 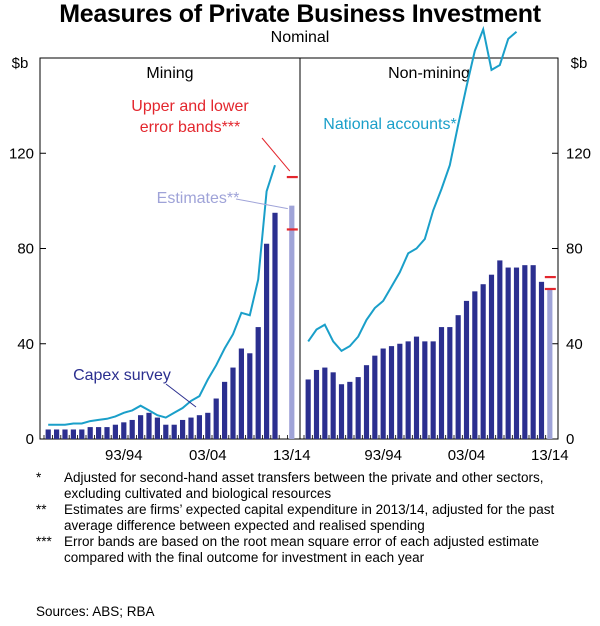 What do you see at coordinates (578, 153) in the screenshot?
I see `y-tick-label-right: 120` at bounding box center [578, 153].